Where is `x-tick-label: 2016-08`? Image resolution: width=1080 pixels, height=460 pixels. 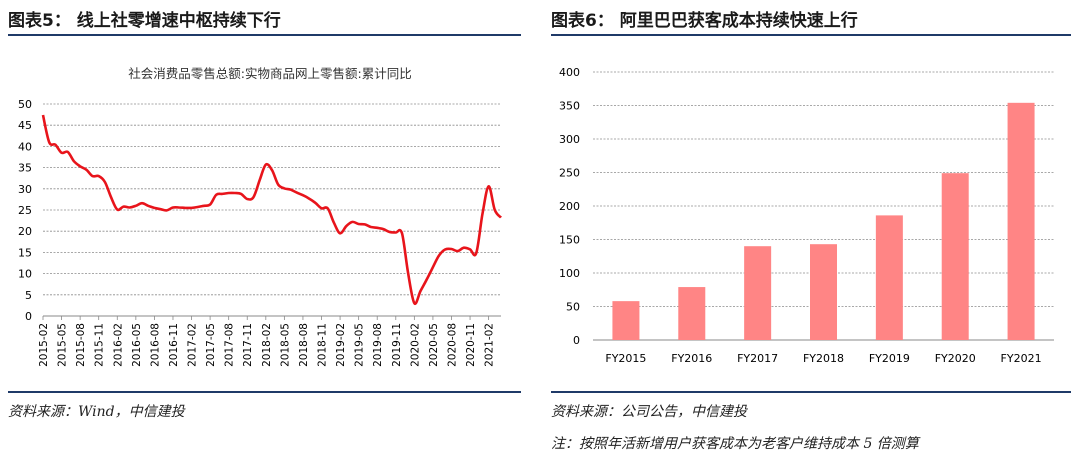 x-tick-label: 2016-08 is located at coordinates (155, 345).